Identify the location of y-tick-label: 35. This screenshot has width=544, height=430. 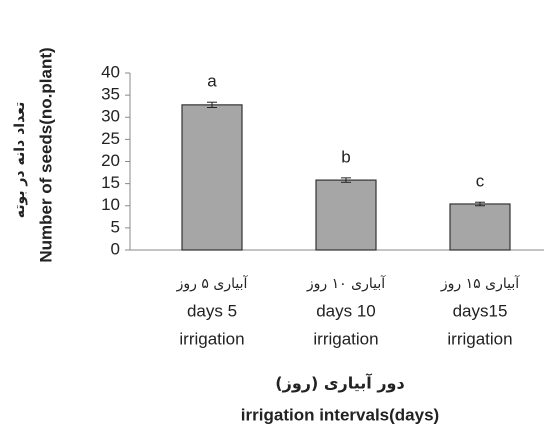
(110, 94).